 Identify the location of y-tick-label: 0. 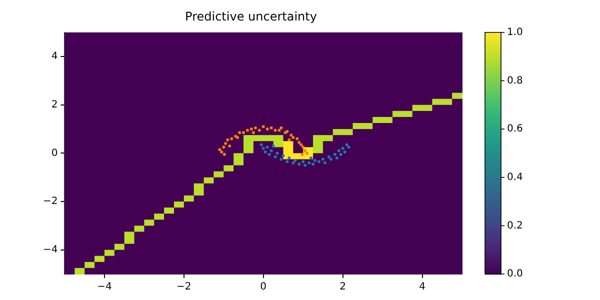
(54, 153).